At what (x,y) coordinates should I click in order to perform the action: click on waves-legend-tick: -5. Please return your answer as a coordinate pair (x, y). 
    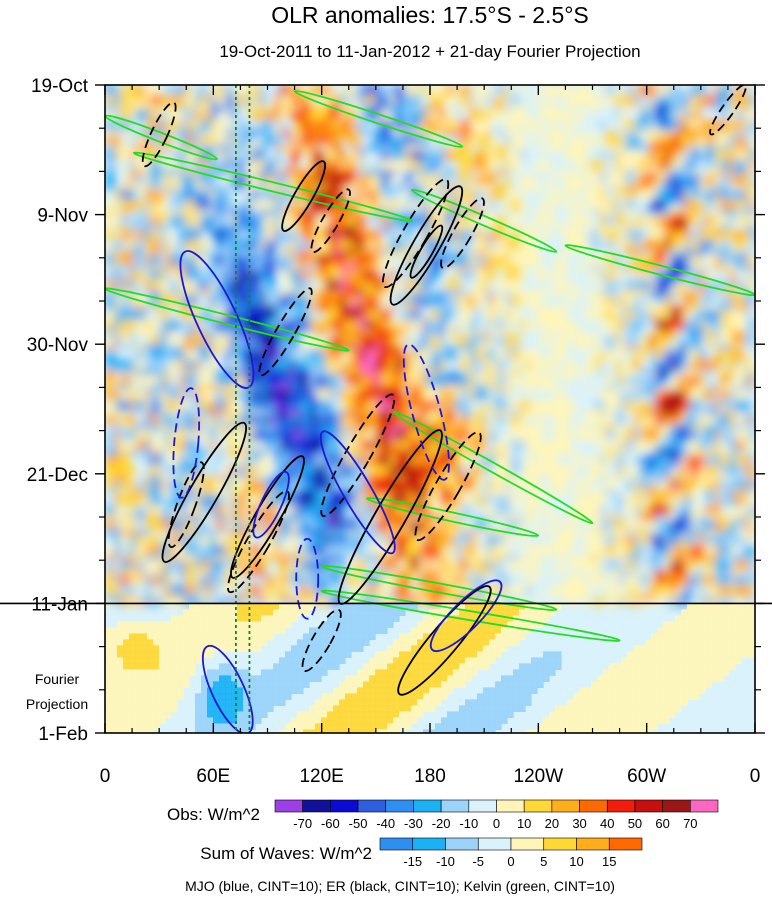
    Looking at the image, I should click on (478, 861).